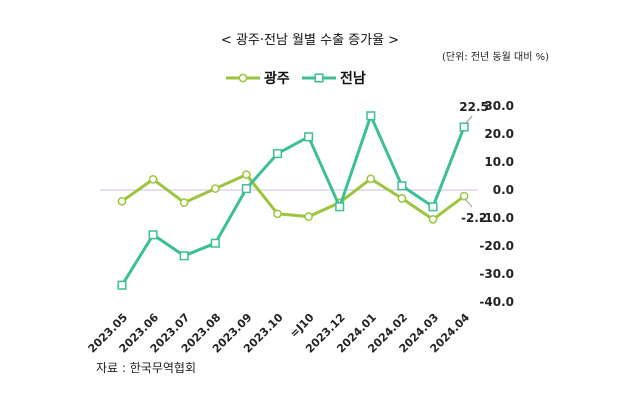 The width and height of the screenshot is (620, 413). I want to click on y-tick-label: -10.0, so click(496, 218).